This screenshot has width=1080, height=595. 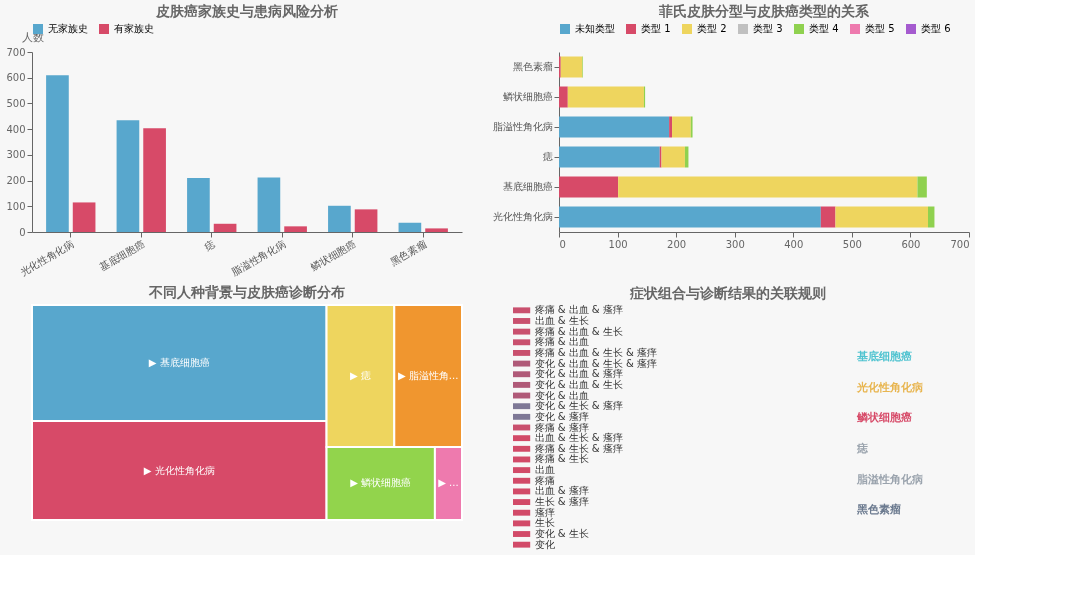 I want to click on y-tick-label: 400, so click(x=16, y=129).